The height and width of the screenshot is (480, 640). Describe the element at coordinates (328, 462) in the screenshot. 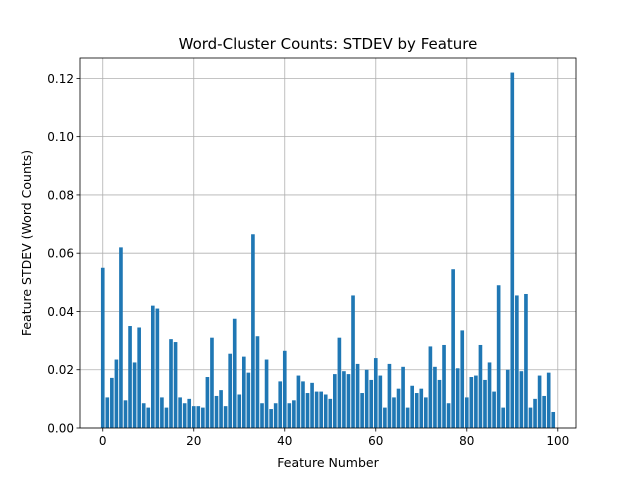

I see `x-axis-label: Feature Number` at that location.